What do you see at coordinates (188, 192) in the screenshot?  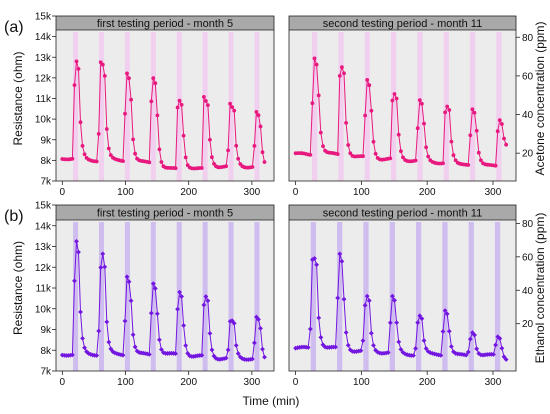 I see `x-tick-label: 200` at bounding box center [188, 192].